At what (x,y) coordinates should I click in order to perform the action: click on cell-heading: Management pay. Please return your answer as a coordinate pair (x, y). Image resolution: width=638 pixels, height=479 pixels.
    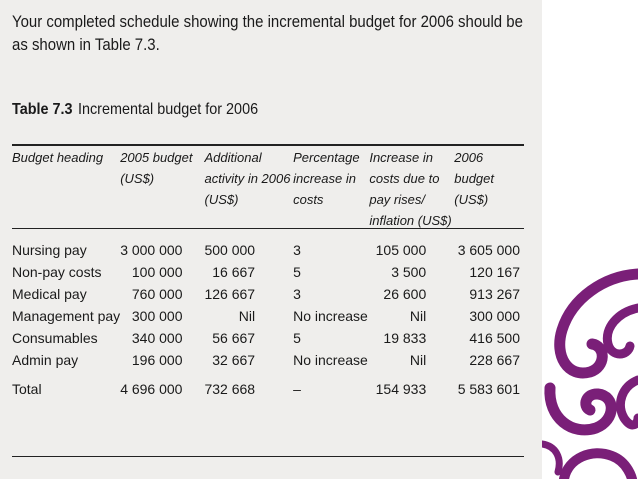
    Looking at the image, I should click on (66, 316).